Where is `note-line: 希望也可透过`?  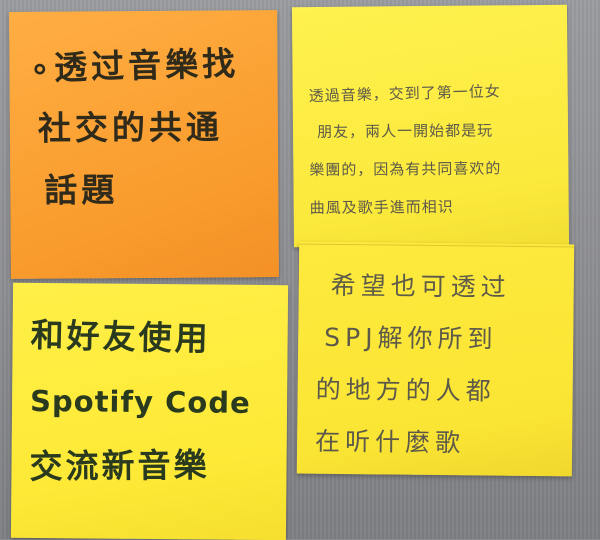
note-line: 希望也可透过 is located at coordinates (420, 286).